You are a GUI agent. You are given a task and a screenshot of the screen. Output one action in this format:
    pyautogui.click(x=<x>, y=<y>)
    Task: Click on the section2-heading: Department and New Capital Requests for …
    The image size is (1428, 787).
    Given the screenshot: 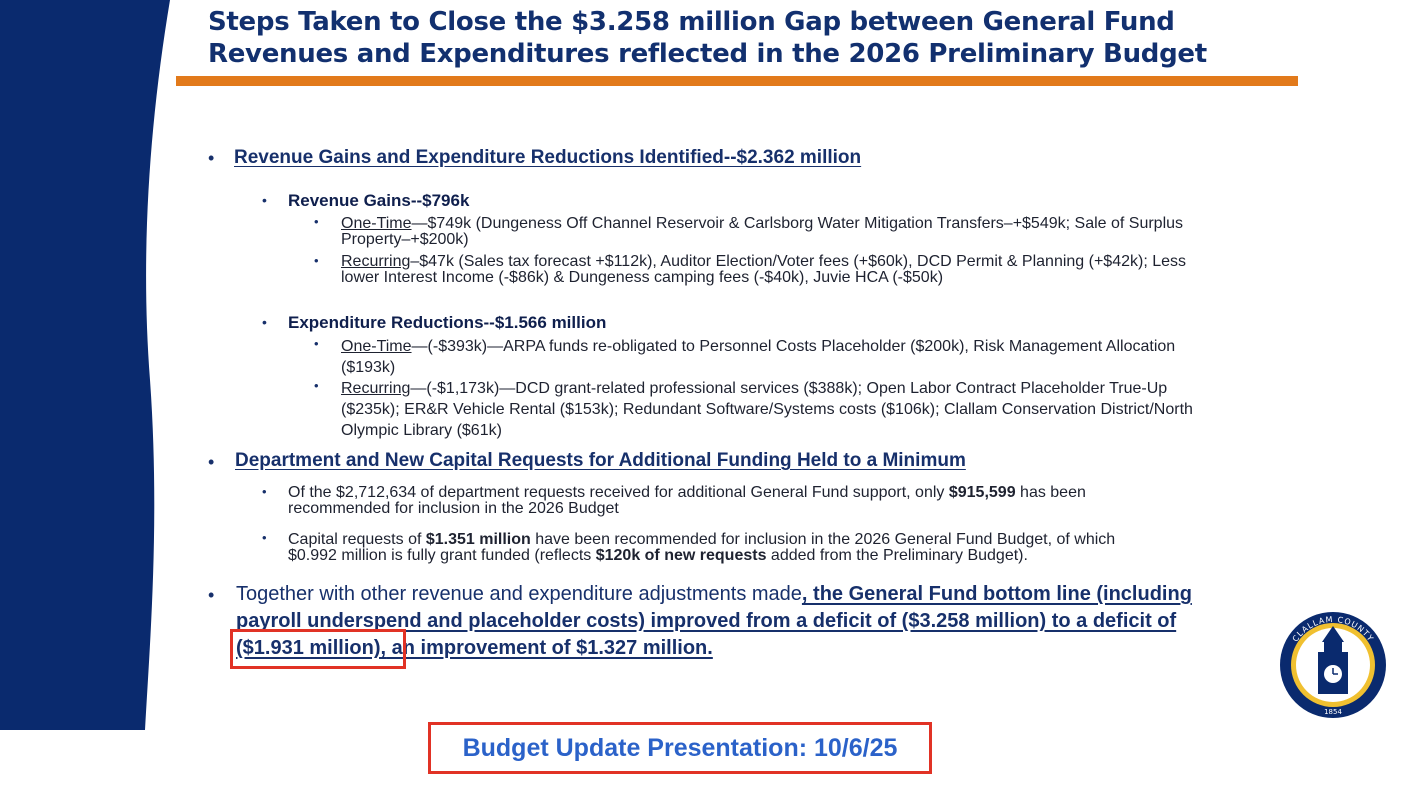 What is the action you would take?
    pyautogui.click(x=600, y=460)
    